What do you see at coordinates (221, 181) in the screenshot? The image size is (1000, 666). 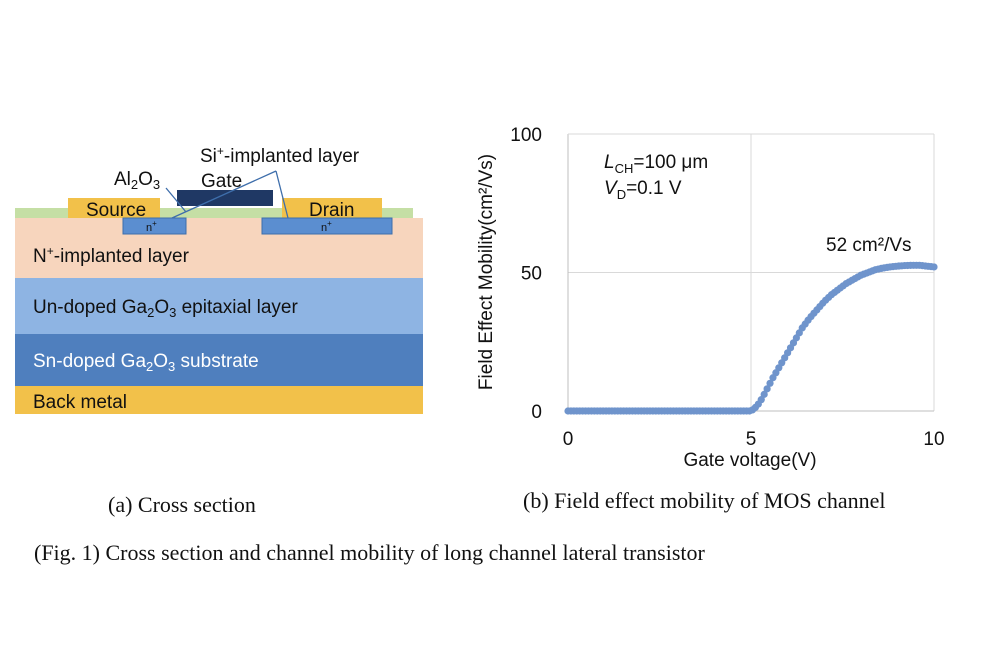 I see `gate-label: Gate` at bounding box center [221, 181].